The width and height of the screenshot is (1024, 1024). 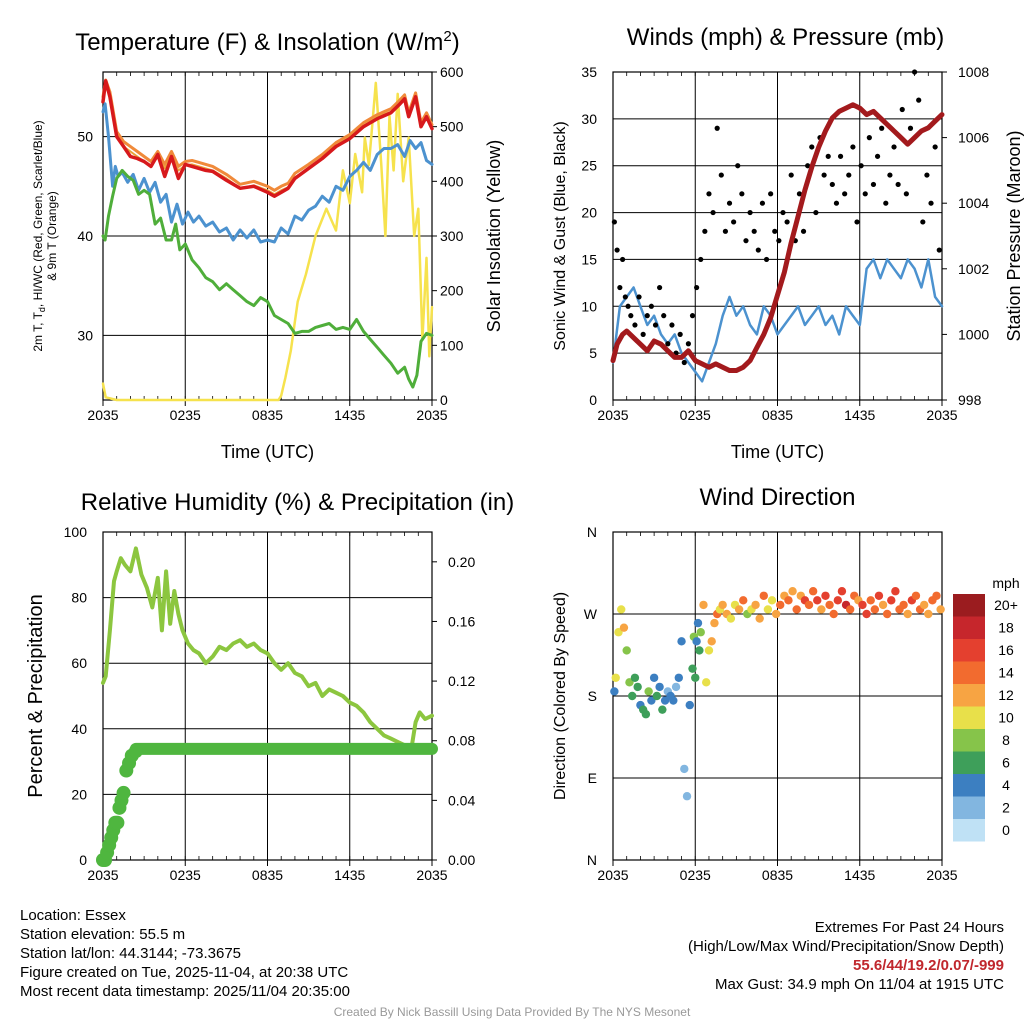 I want to click on x-tick-label: 1435, so click(x=349, y=415).